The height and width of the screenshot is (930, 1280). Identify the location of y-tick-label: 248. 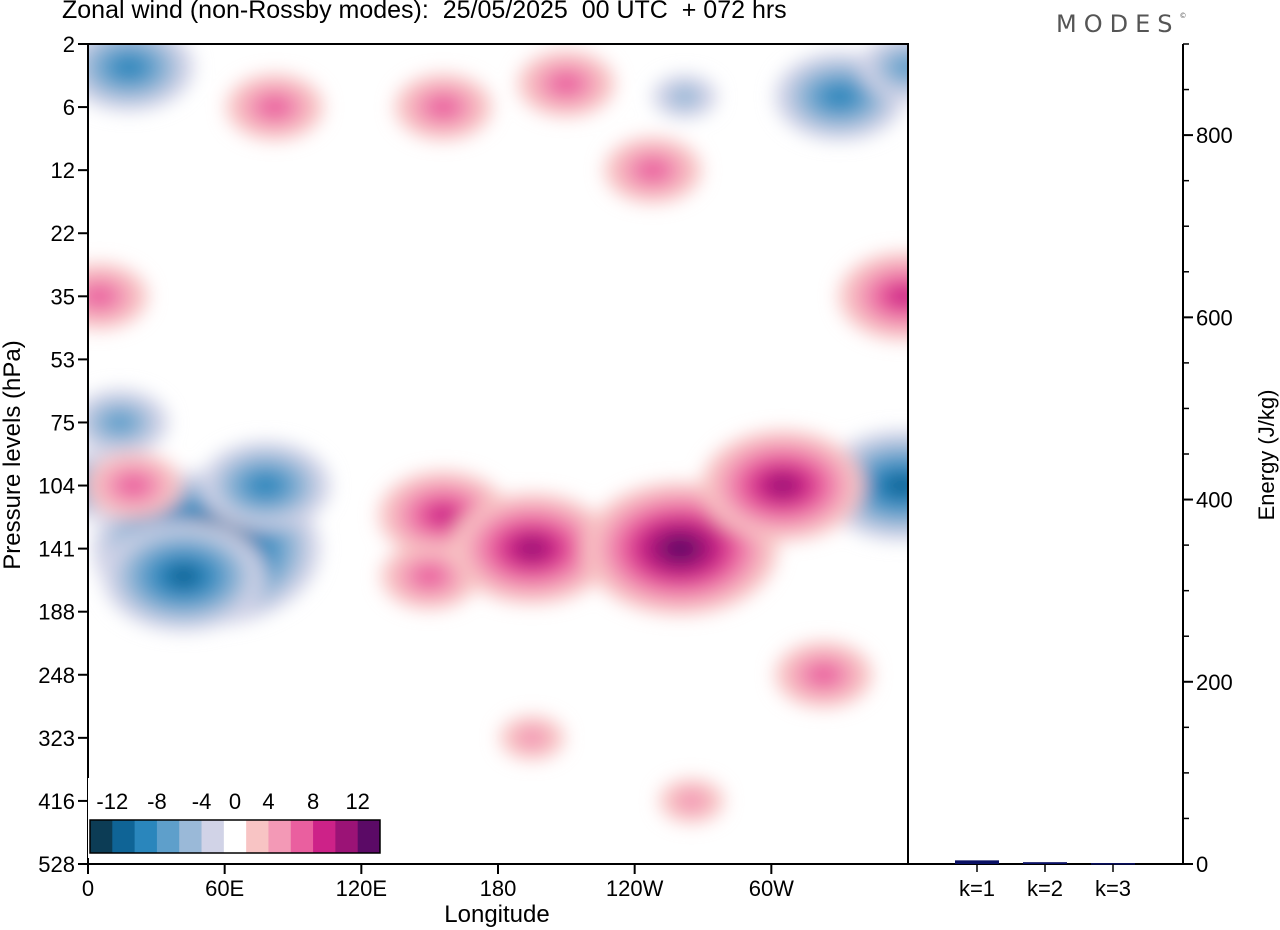
(56, 675).